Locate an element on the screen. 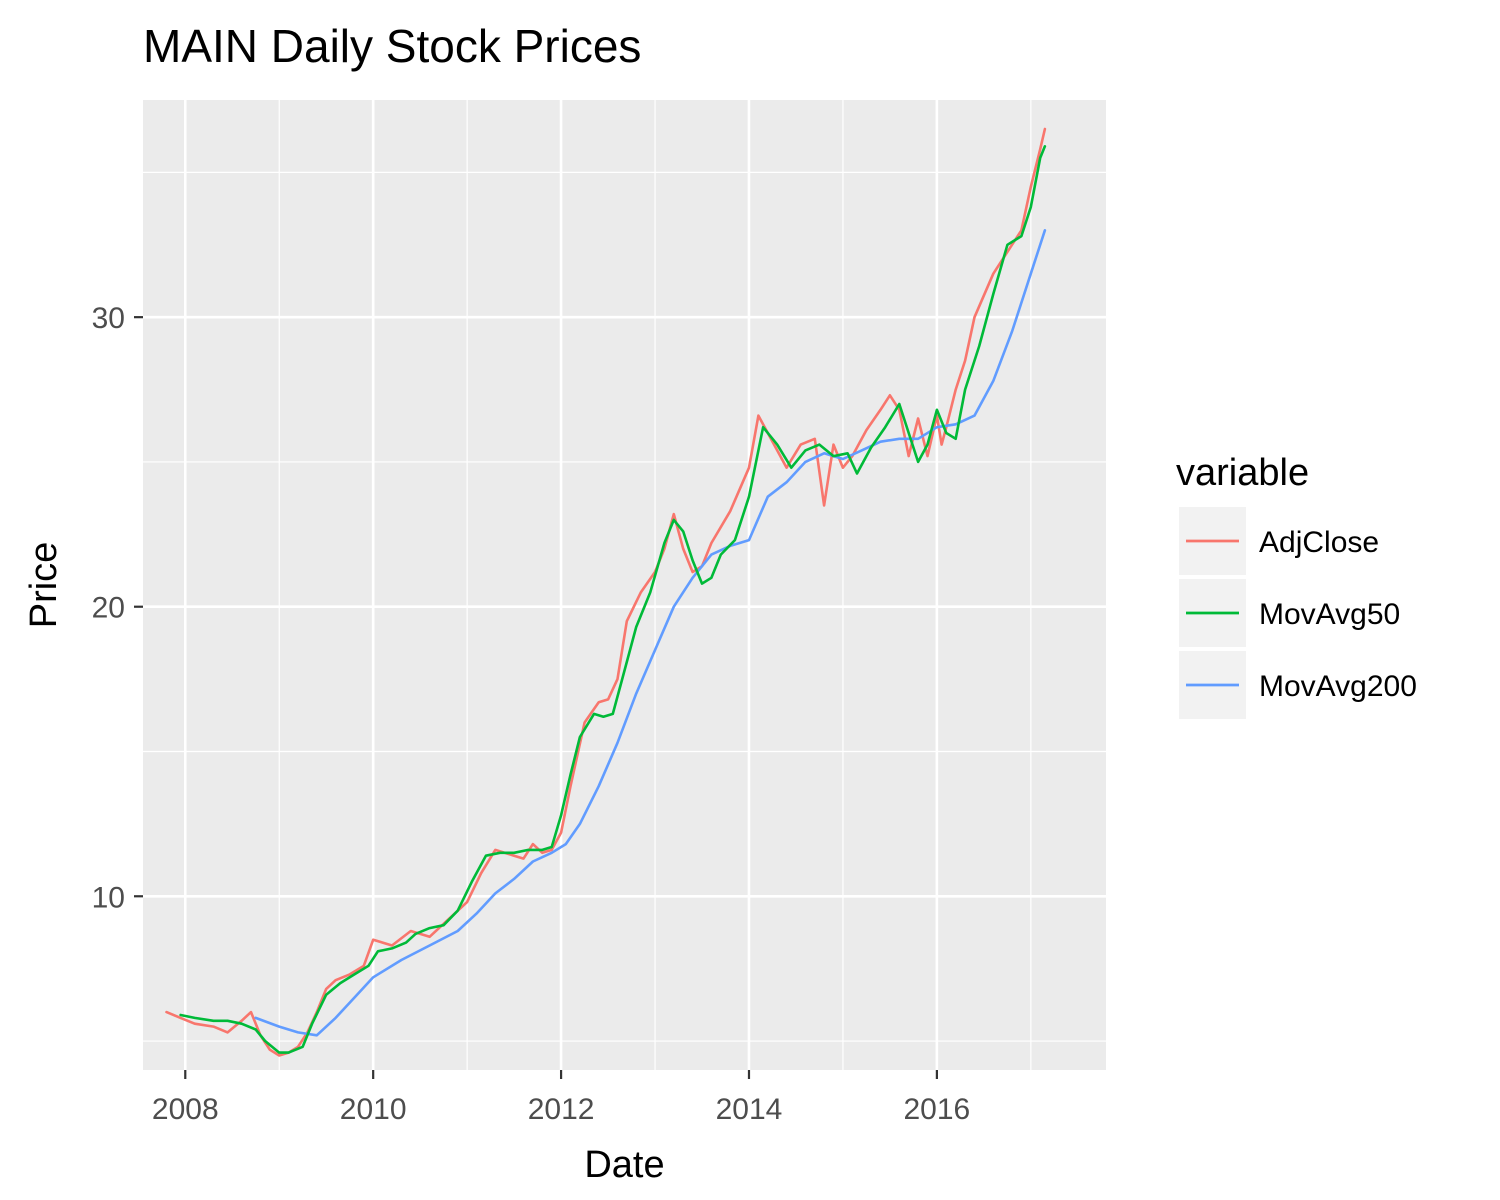  y-axis-title: Price is located at coordinates (44, 585).